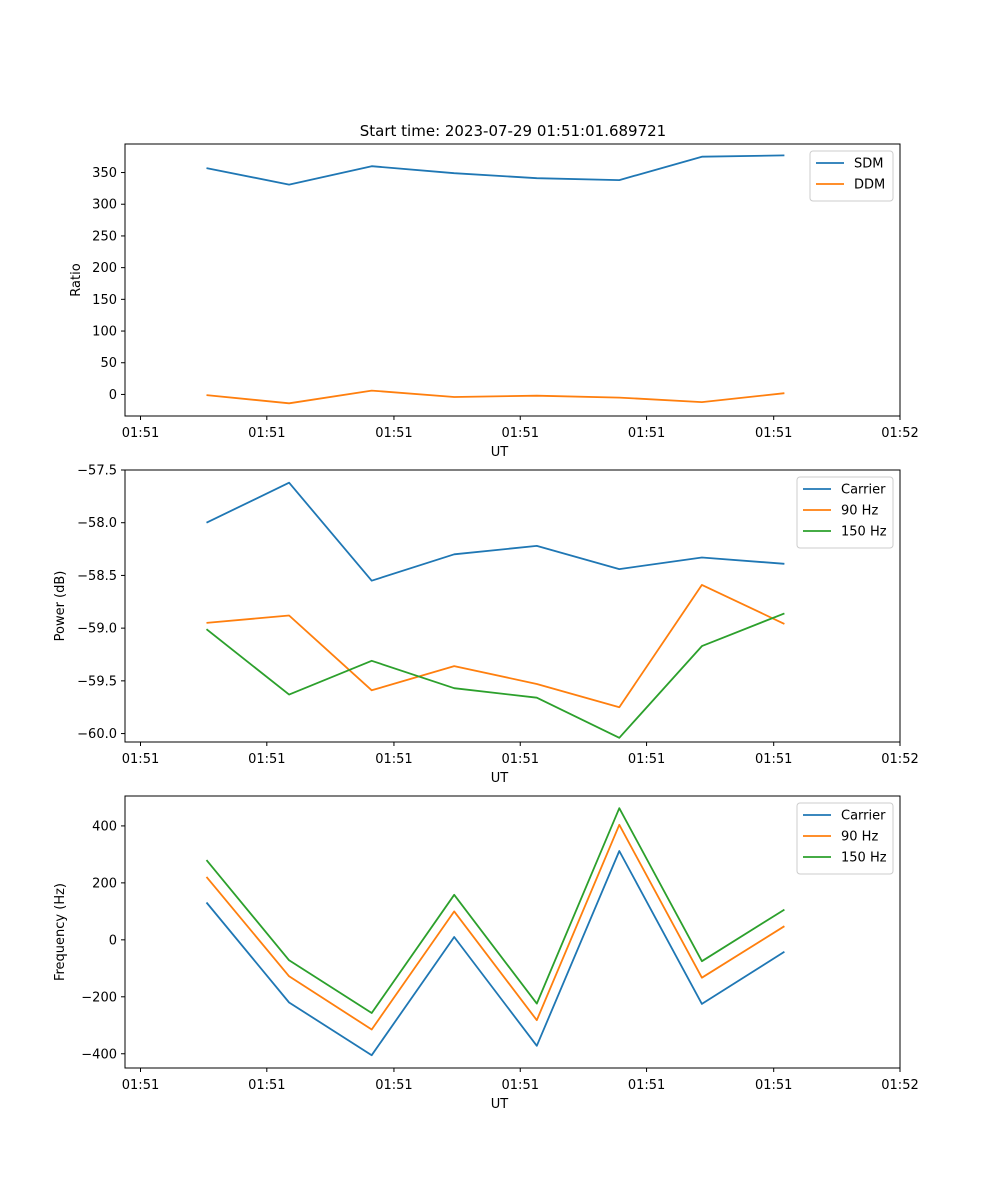  I want to click on y-axis-label: Frequency (Hz), so click(60, 932).